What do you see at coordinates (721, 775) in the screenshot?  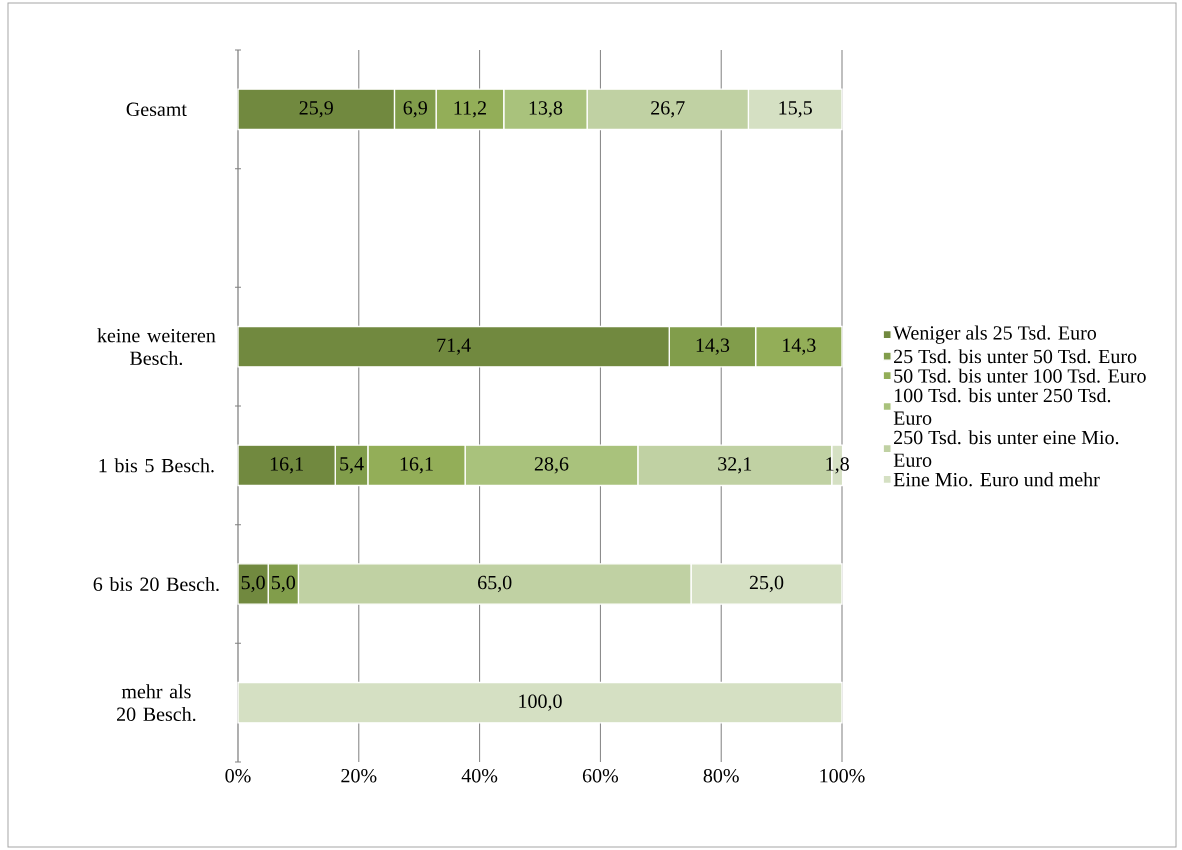 I see `x-tick-label: 80%` at bounding box center [721, 775].